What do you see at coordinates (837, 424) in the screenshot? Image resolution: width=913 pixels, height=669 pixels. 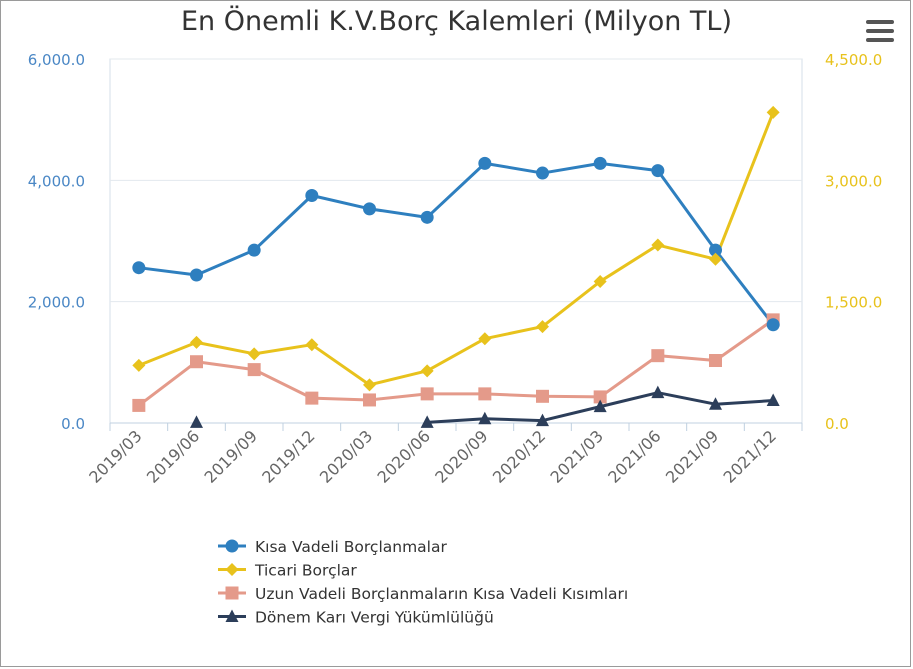 I see `y-right-tick-label: 0.0` at bounding box center [837, 424].